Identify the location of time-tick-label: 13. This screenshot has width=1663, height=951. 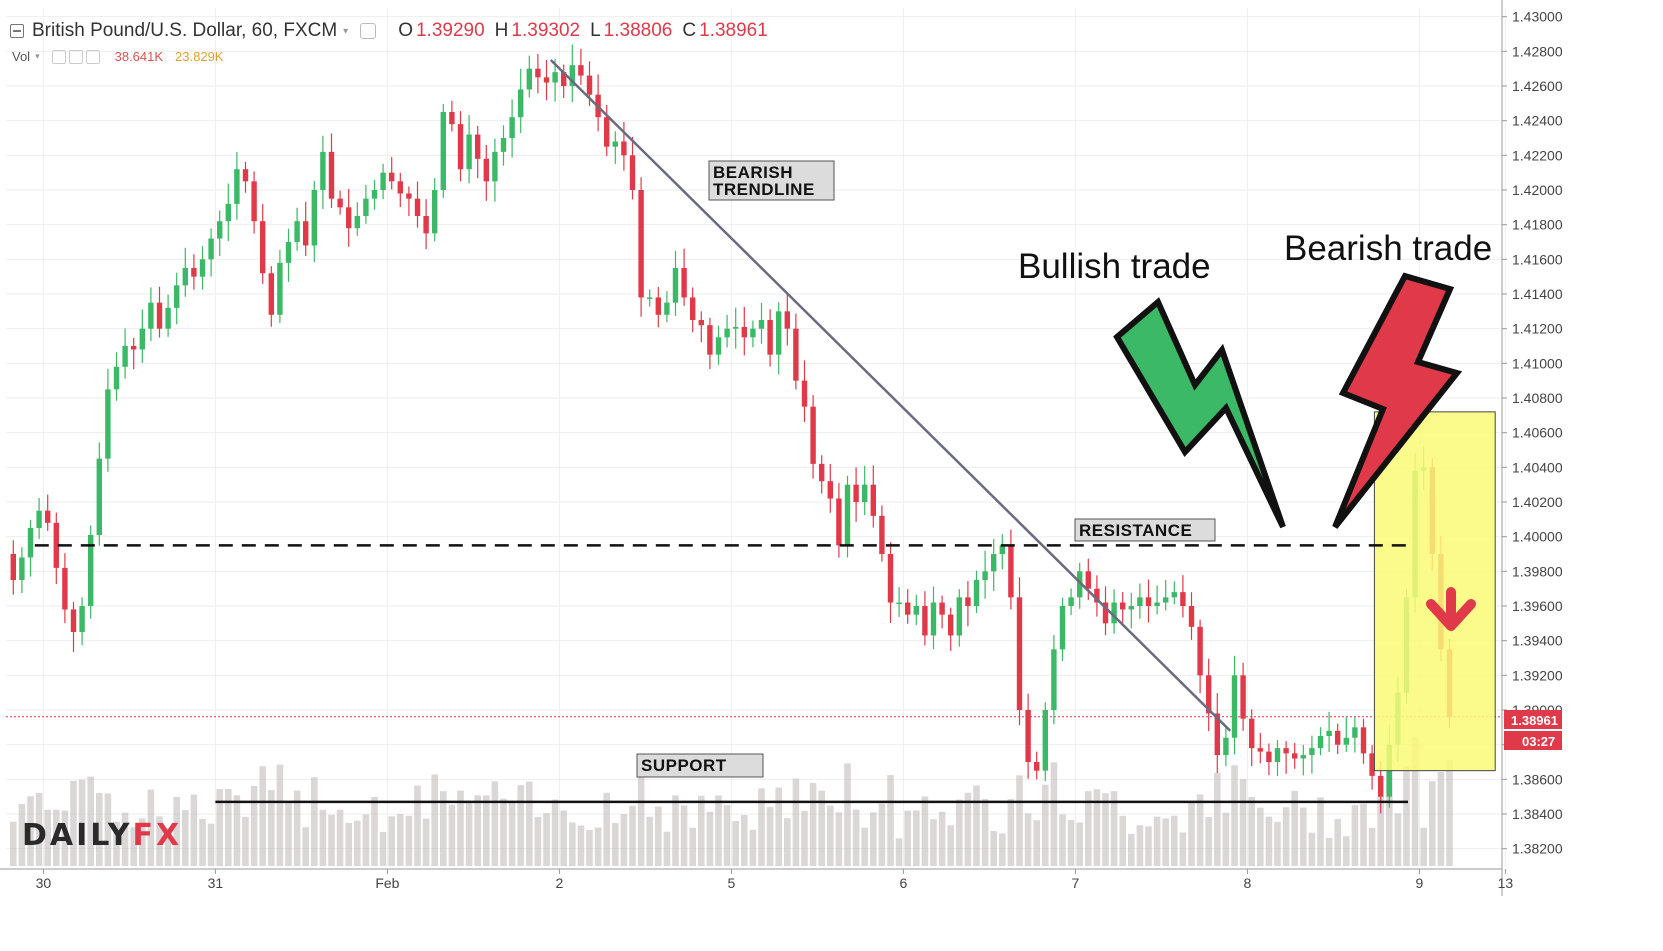
(1506, 883).